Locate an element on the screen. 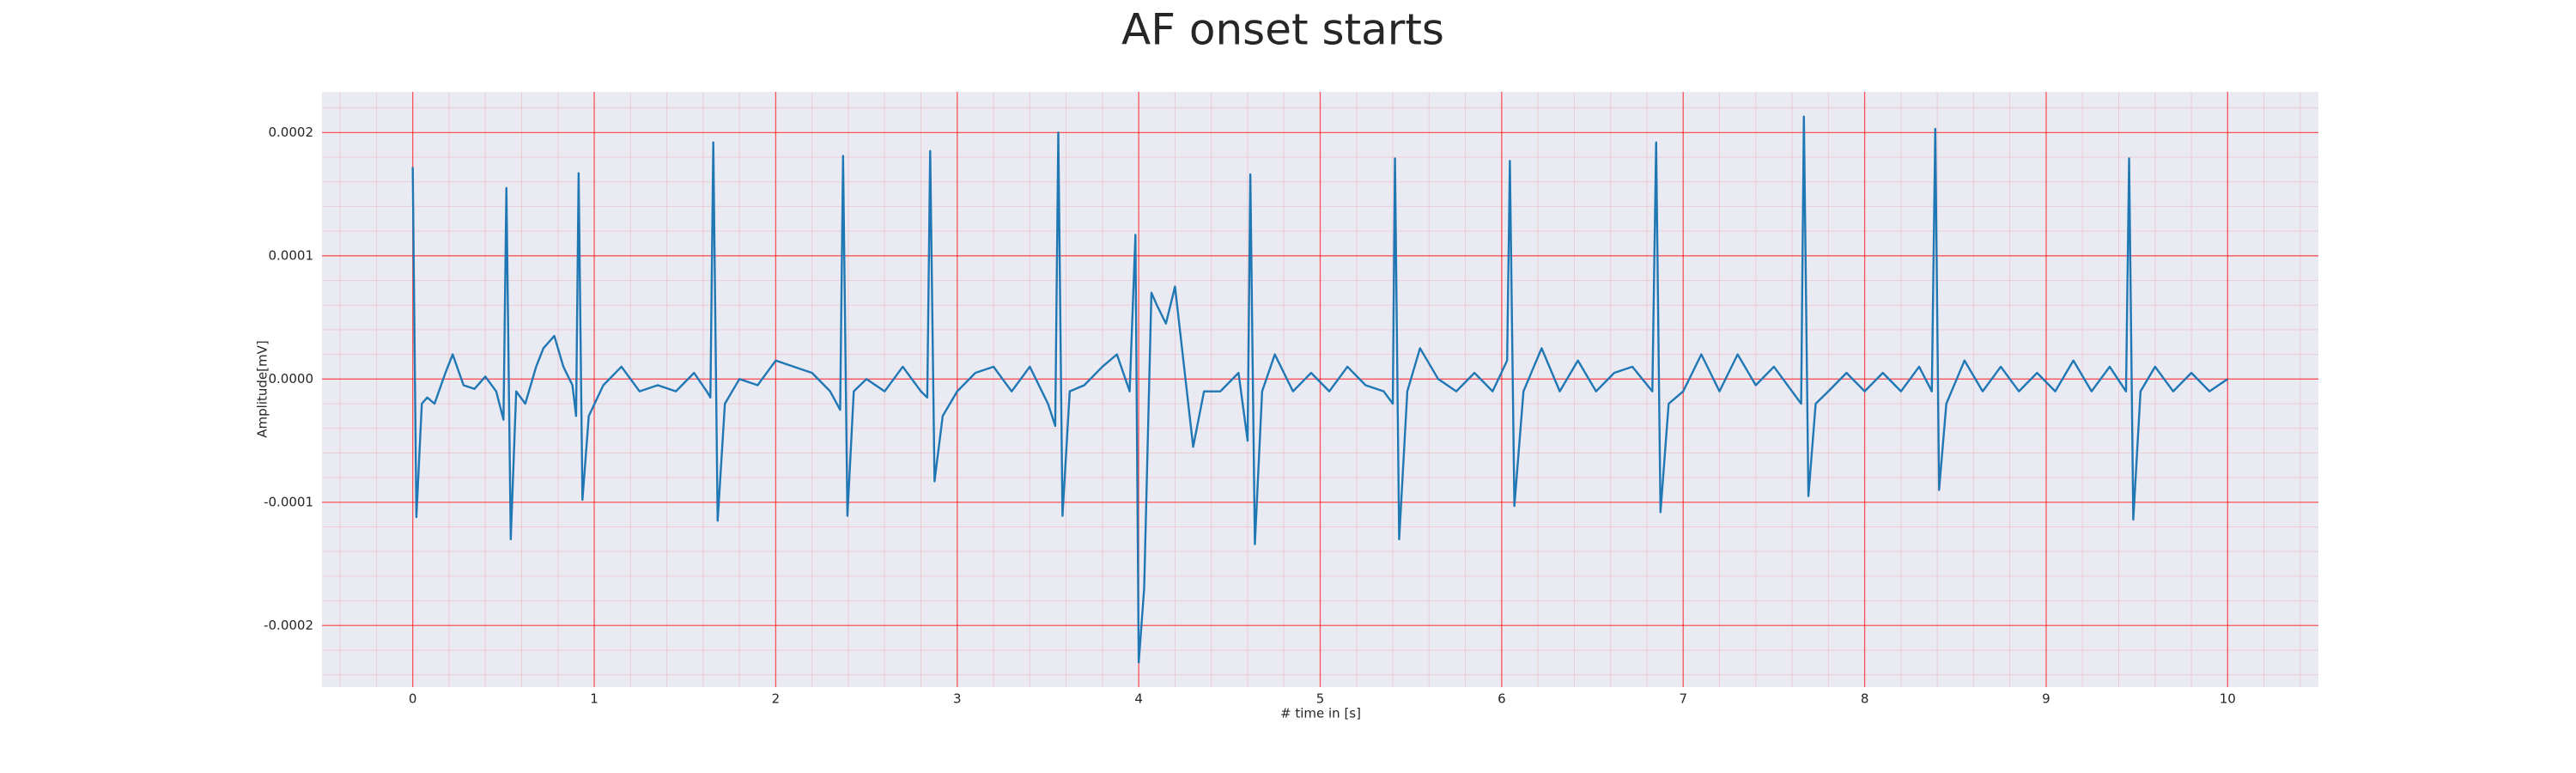  chart-title: AF onset starts is located at coordinates (1283, 30).